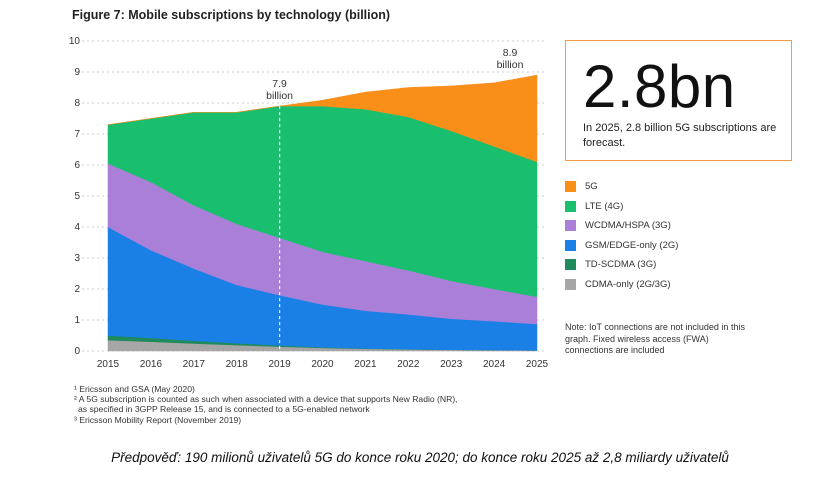  Describe the element at coordinates (494, 364) in the screenshot. I see `x-tick-label: 2024` at that location.